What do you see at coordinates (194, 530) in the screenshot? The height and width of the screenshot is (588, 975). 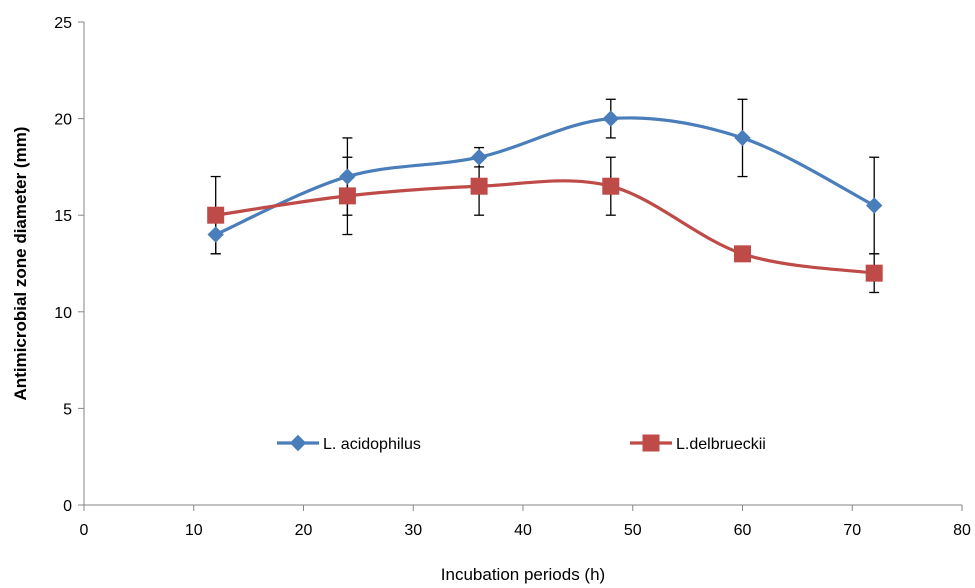 I see `x-tick-label: 10` at bounding box center [194, 530].